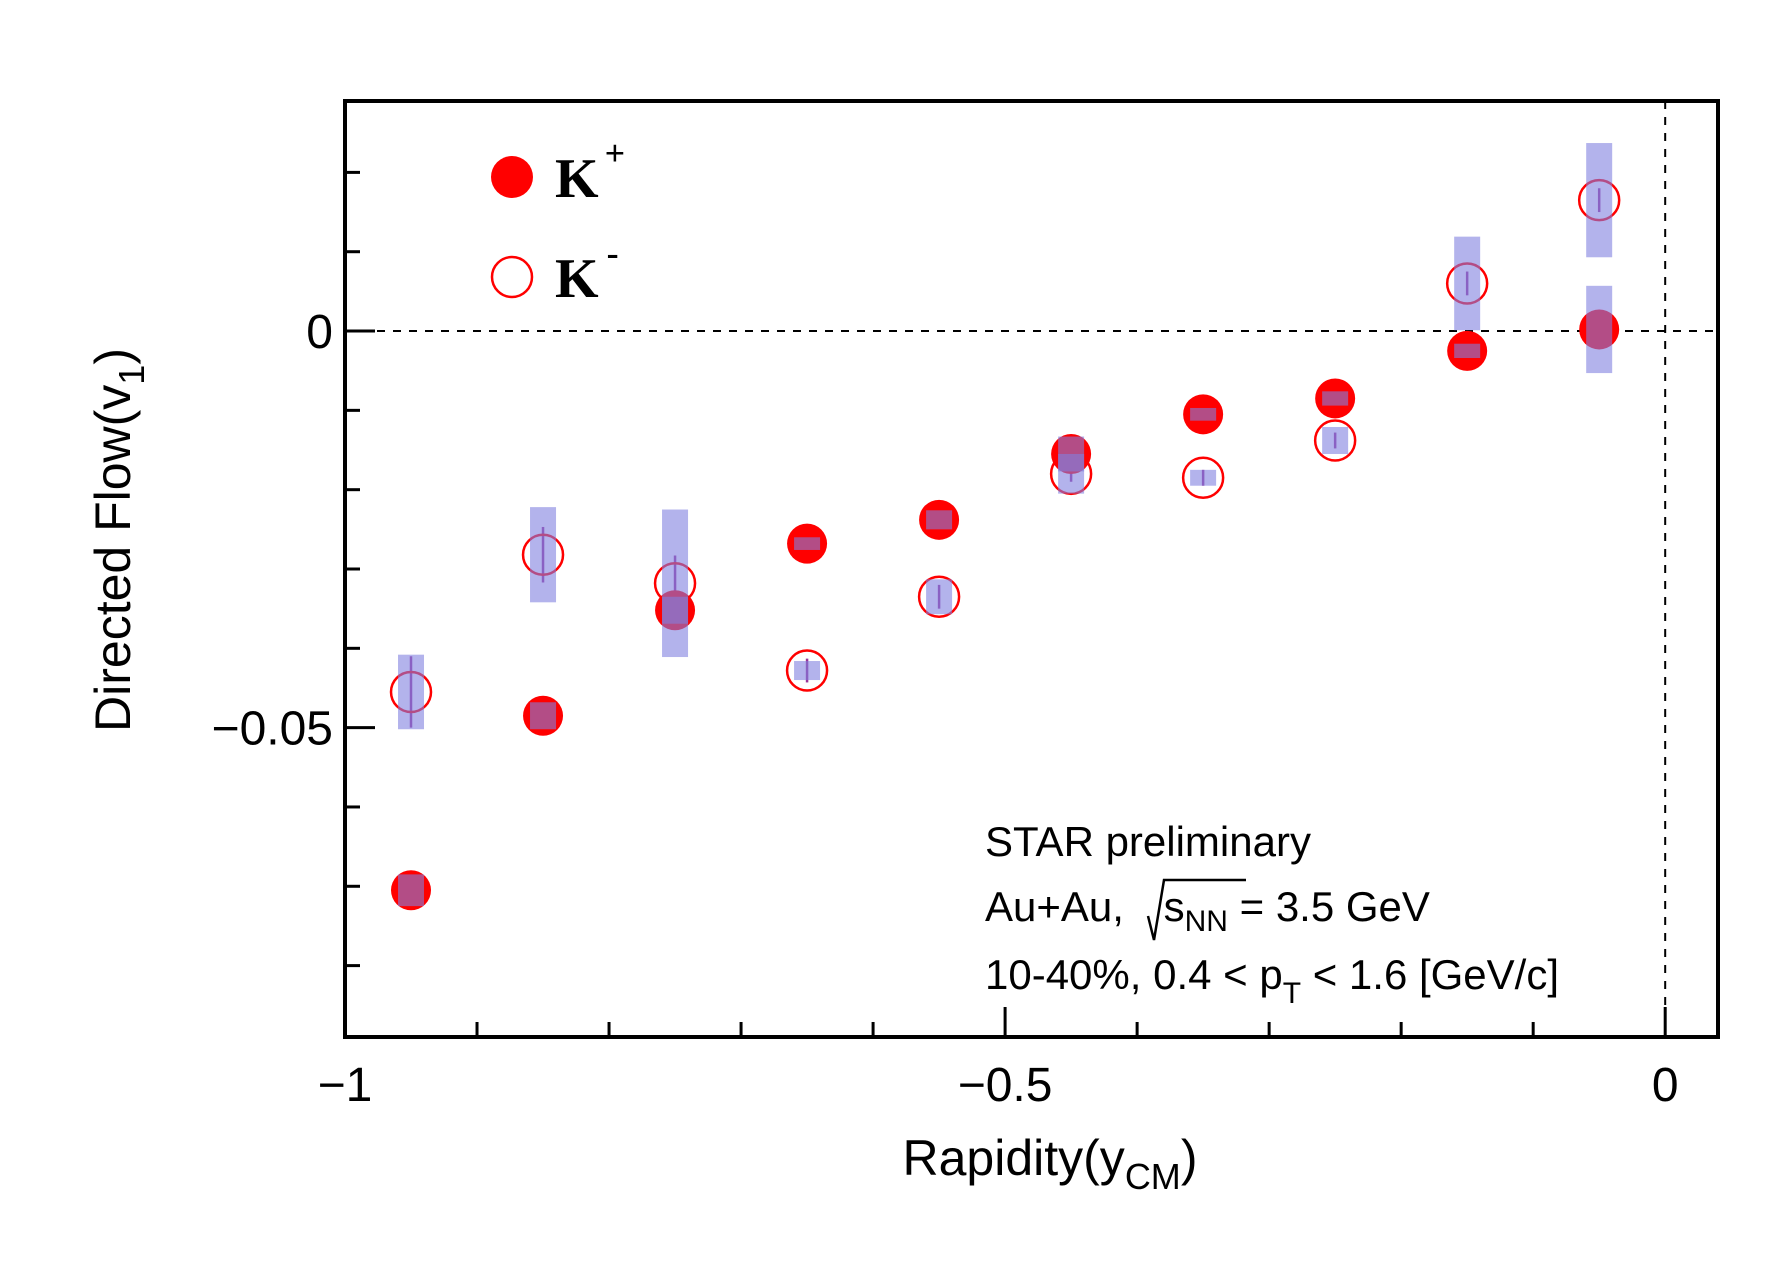  I want to click on legend: K + K-, so click(557, 221).